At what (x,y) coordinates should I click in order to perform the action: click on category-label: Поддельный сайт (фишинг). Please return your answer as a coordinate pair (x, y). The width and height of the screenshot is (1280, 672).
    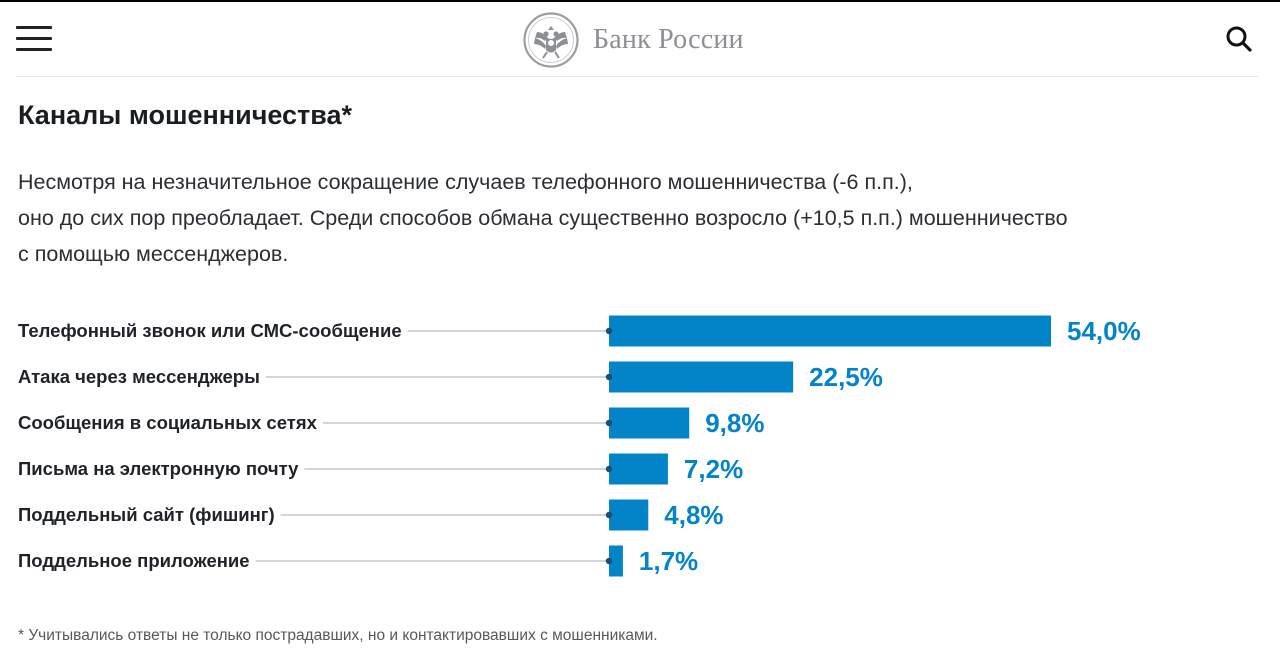
    Looking at the image, I should click on (146, 514).